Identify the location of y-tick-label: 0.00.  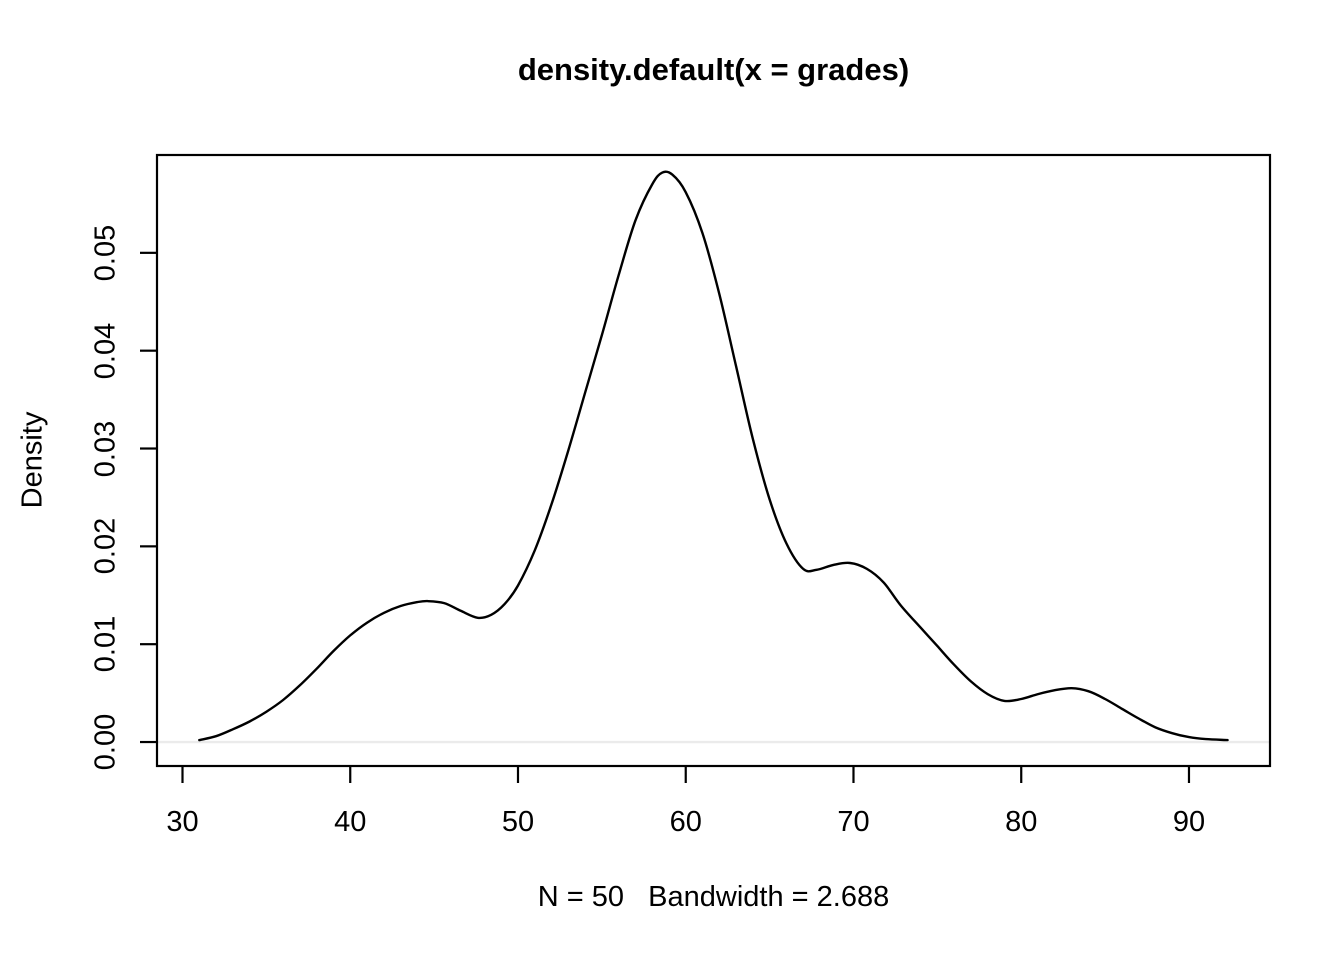
(105, 742).